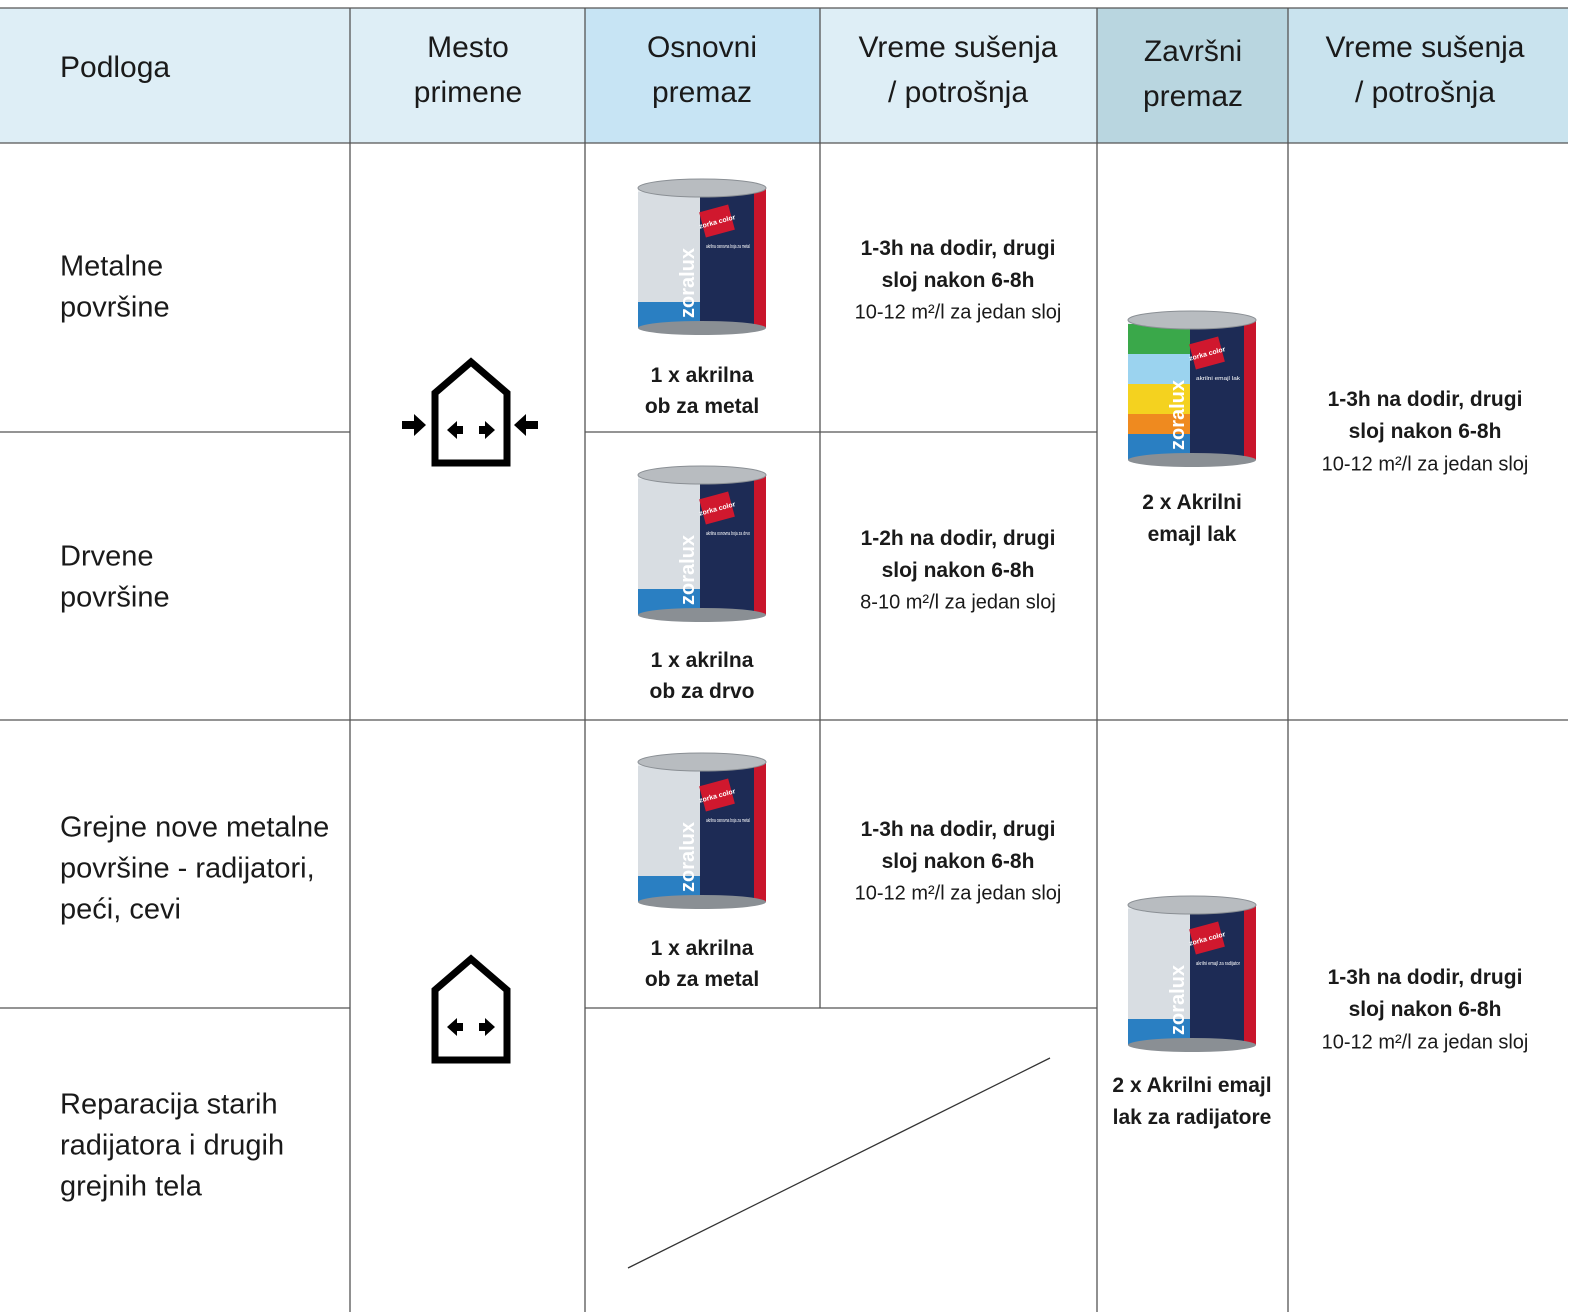 The width and height of the screenshot is (1588, 1312). Describe the element at coordinates (728, 534) in the screenshot. I see `can-label: akrilna osnovna boja za drvo` at that location.